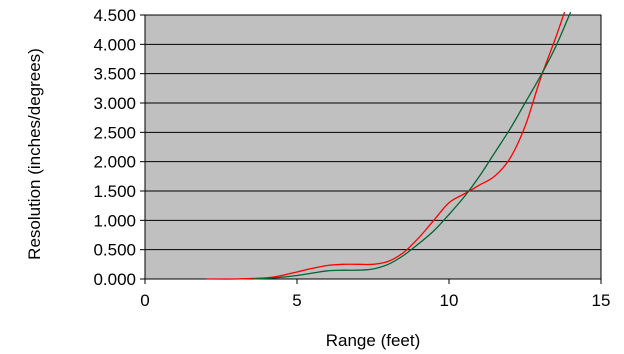 The image size is (624, 354). What do you see at coordinates (144, 300) in the screenshot?
I see `x-tick-label-0: 0` at bounding box center [144, 300].